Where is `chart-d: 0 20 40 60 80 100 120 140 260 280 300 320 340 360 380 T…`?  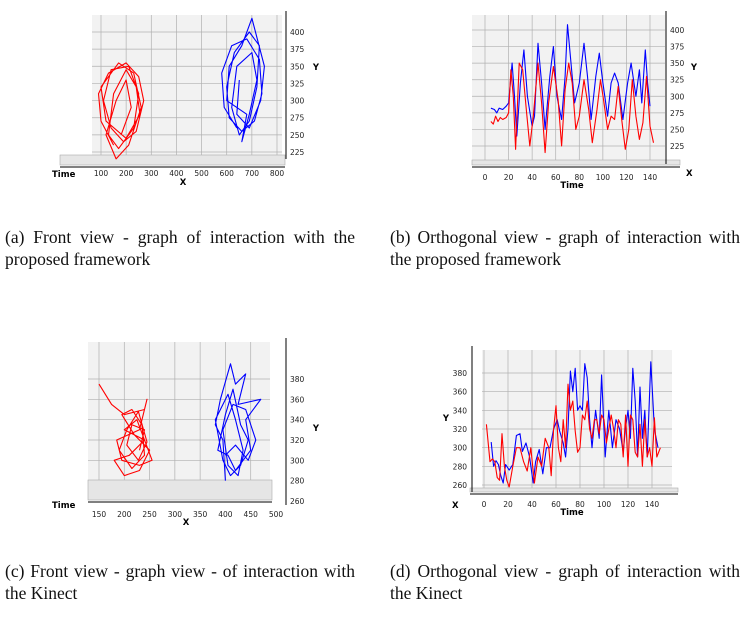
chart-d: 0 20 40 60 80 100 120 140 260 280 300 320 340 360 380 T… is located at coordinates (560, 432).